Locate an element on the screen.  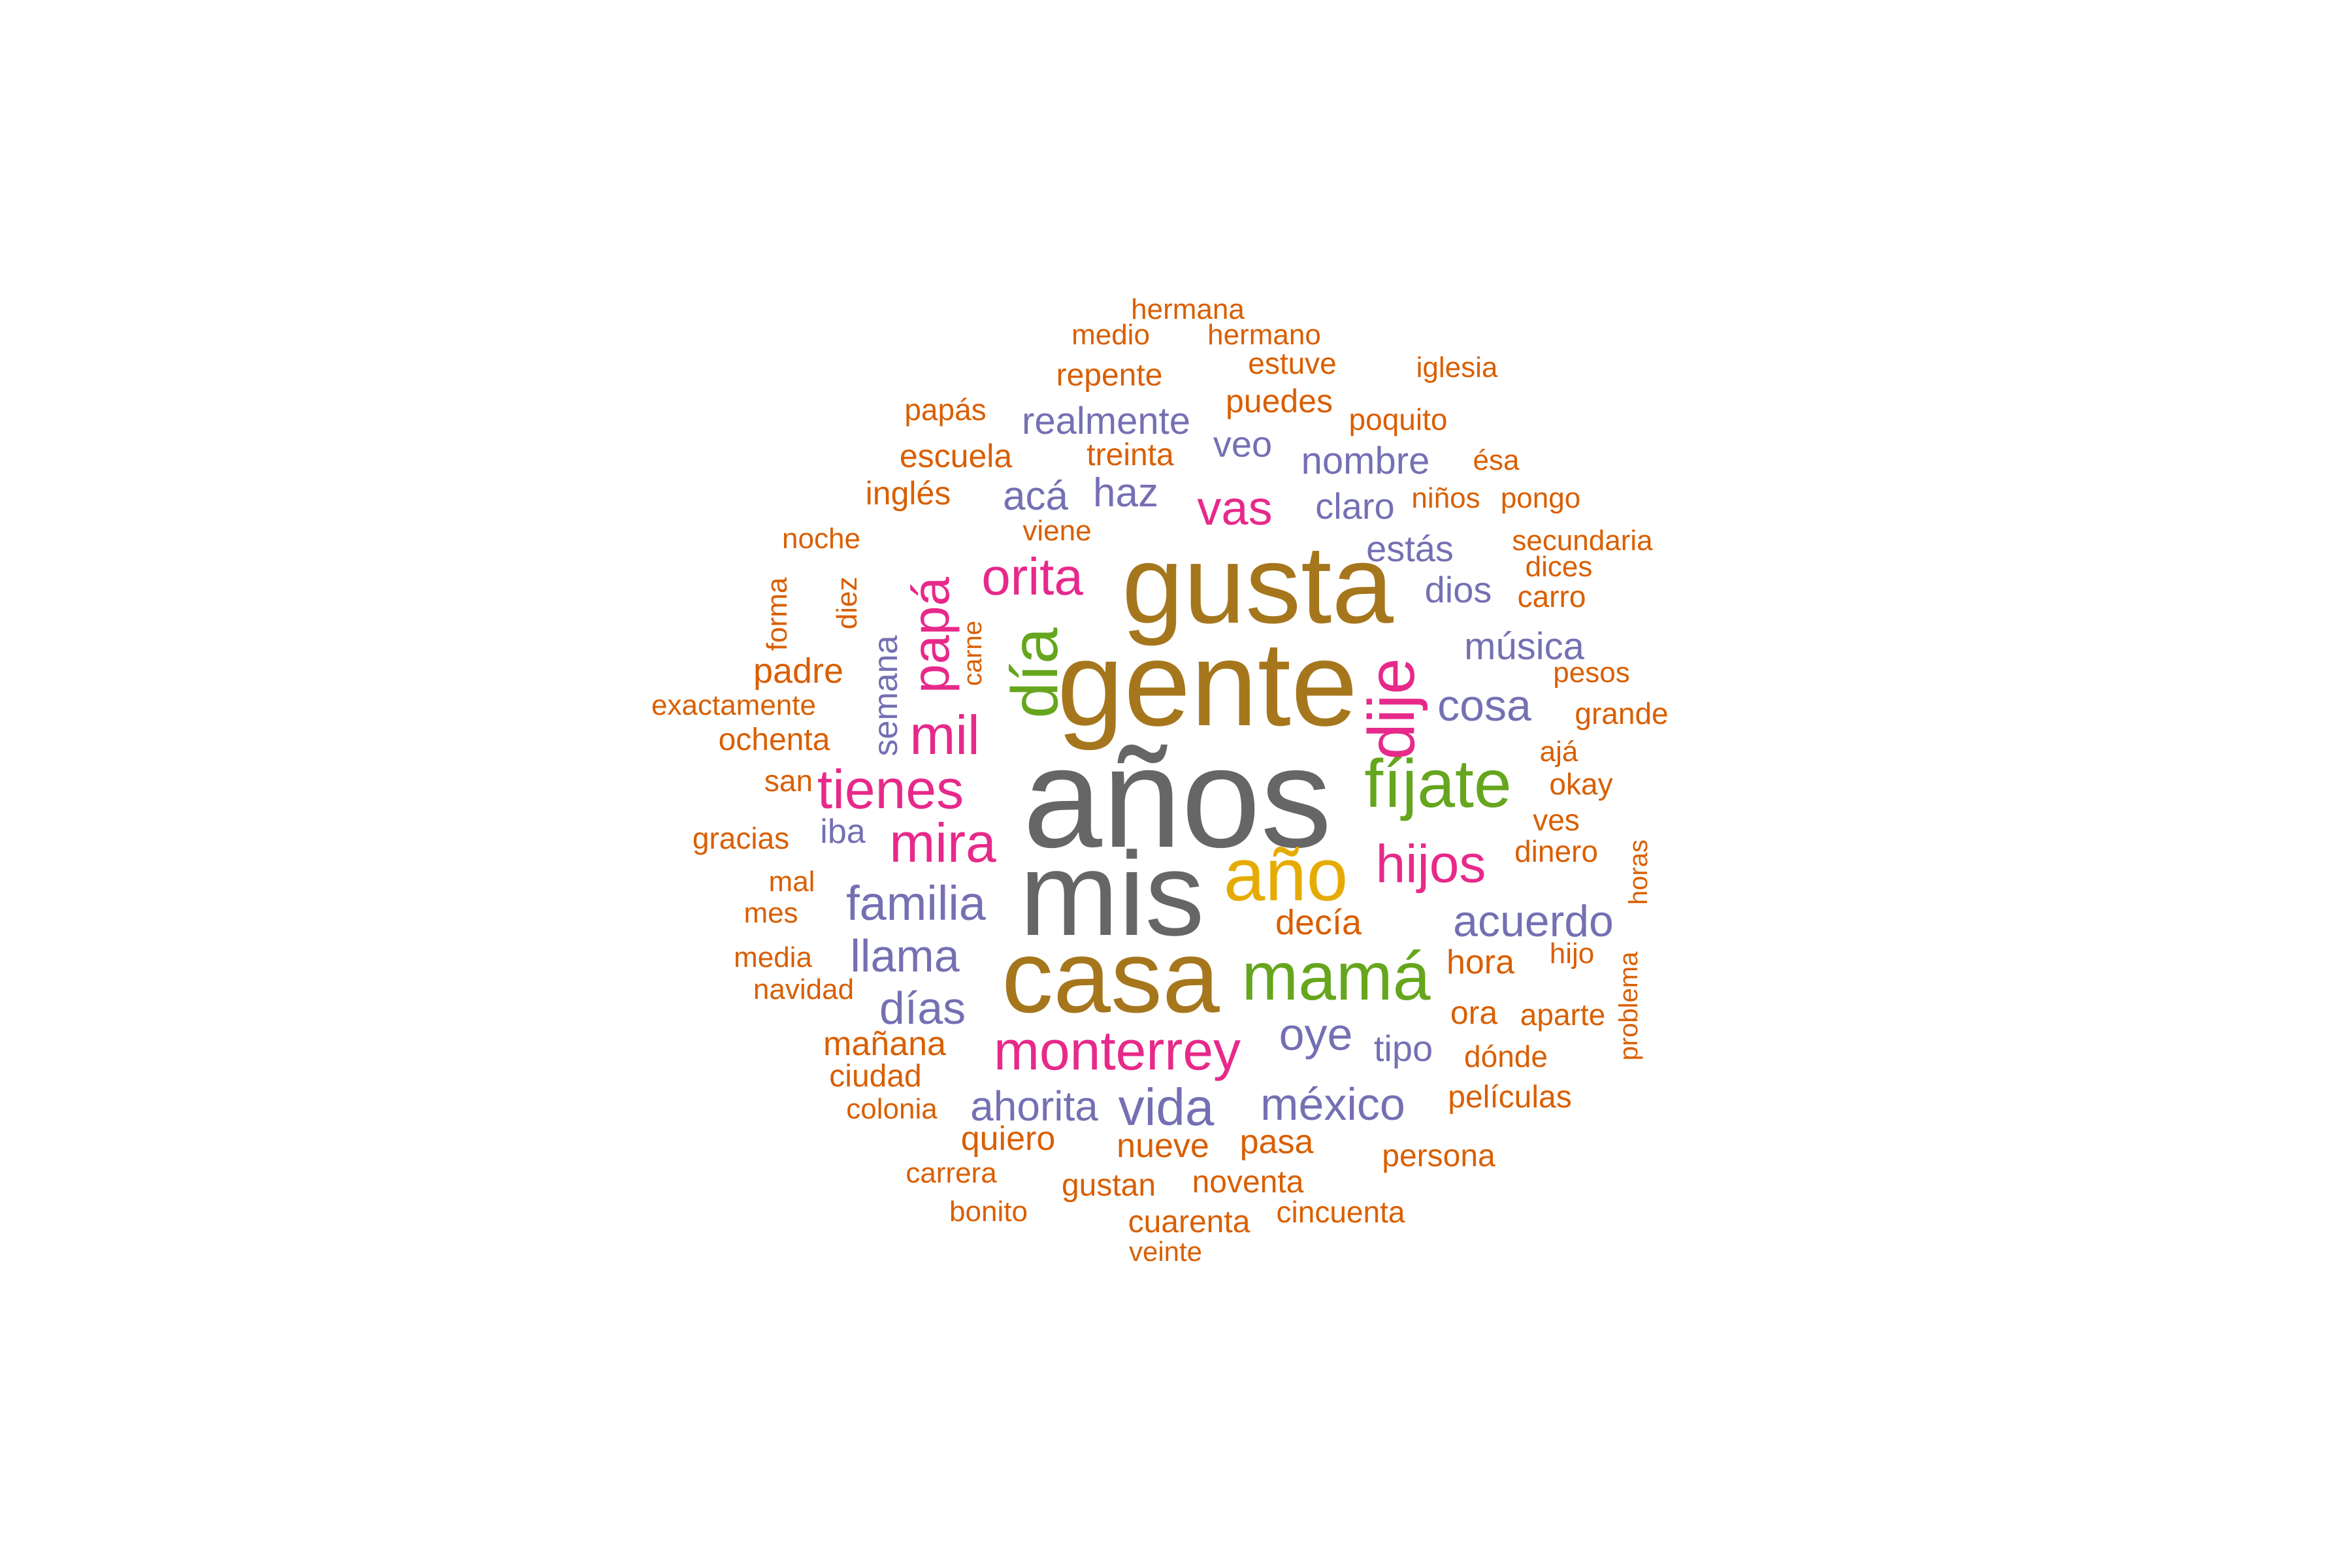
word: decía is located at coordinates (1318, 922).